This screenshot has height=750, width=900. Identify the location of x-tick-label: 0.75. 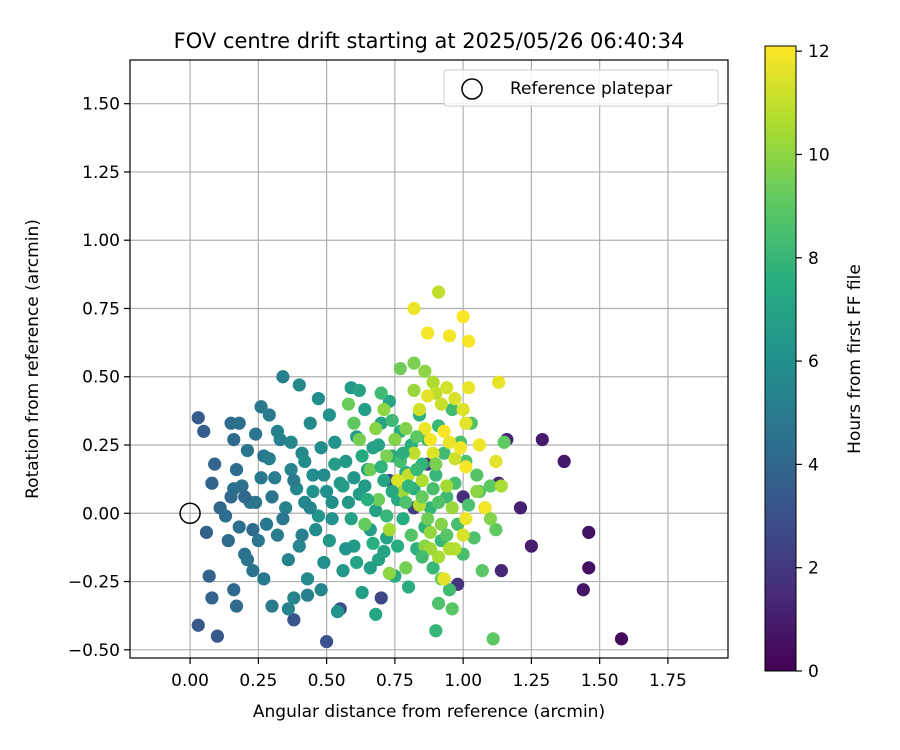
(395, 681).